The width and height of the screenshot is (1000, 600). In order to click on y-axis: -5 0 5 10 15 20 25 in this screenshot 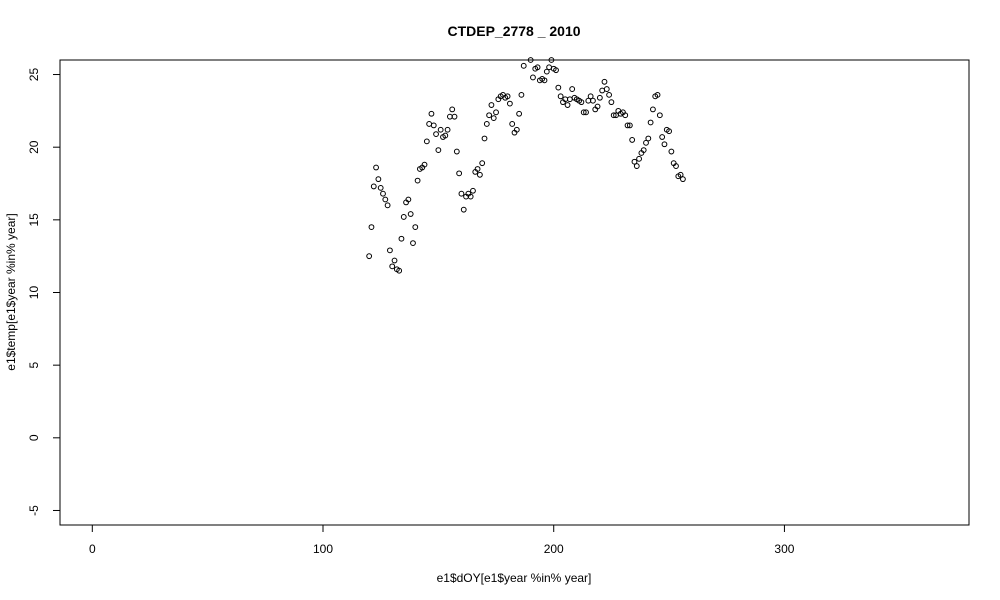, I will do `click(44, 292)`.